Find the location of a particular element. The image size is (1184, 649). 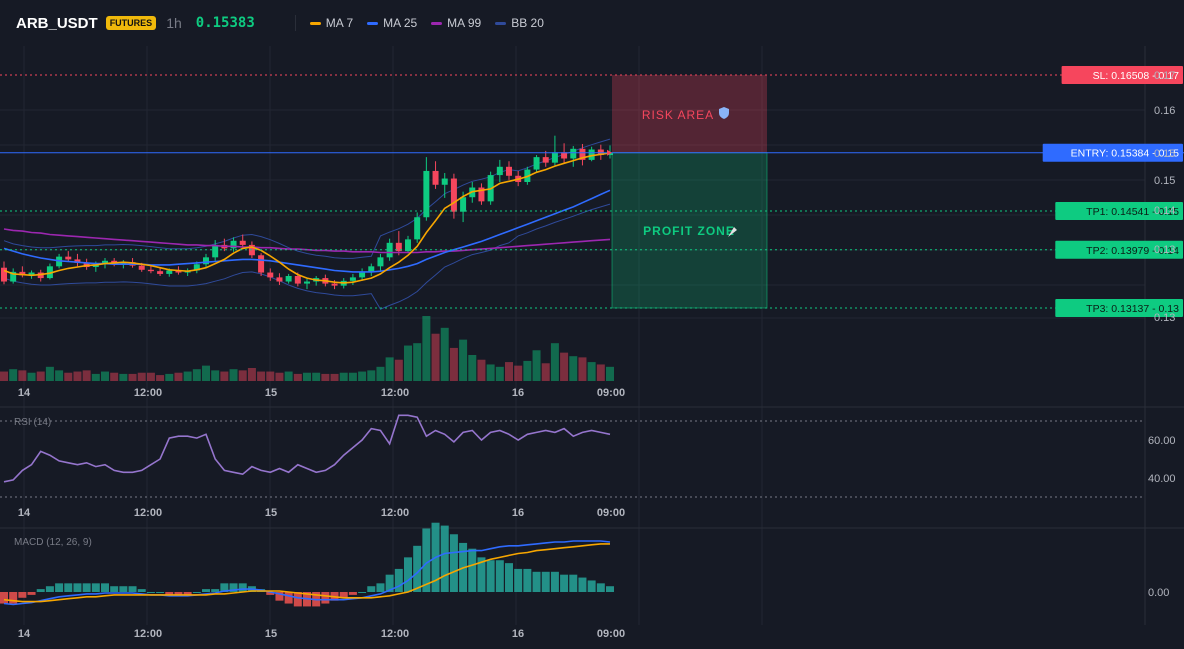

futures-badge: FUTURES is located at coordinates (131, 23).